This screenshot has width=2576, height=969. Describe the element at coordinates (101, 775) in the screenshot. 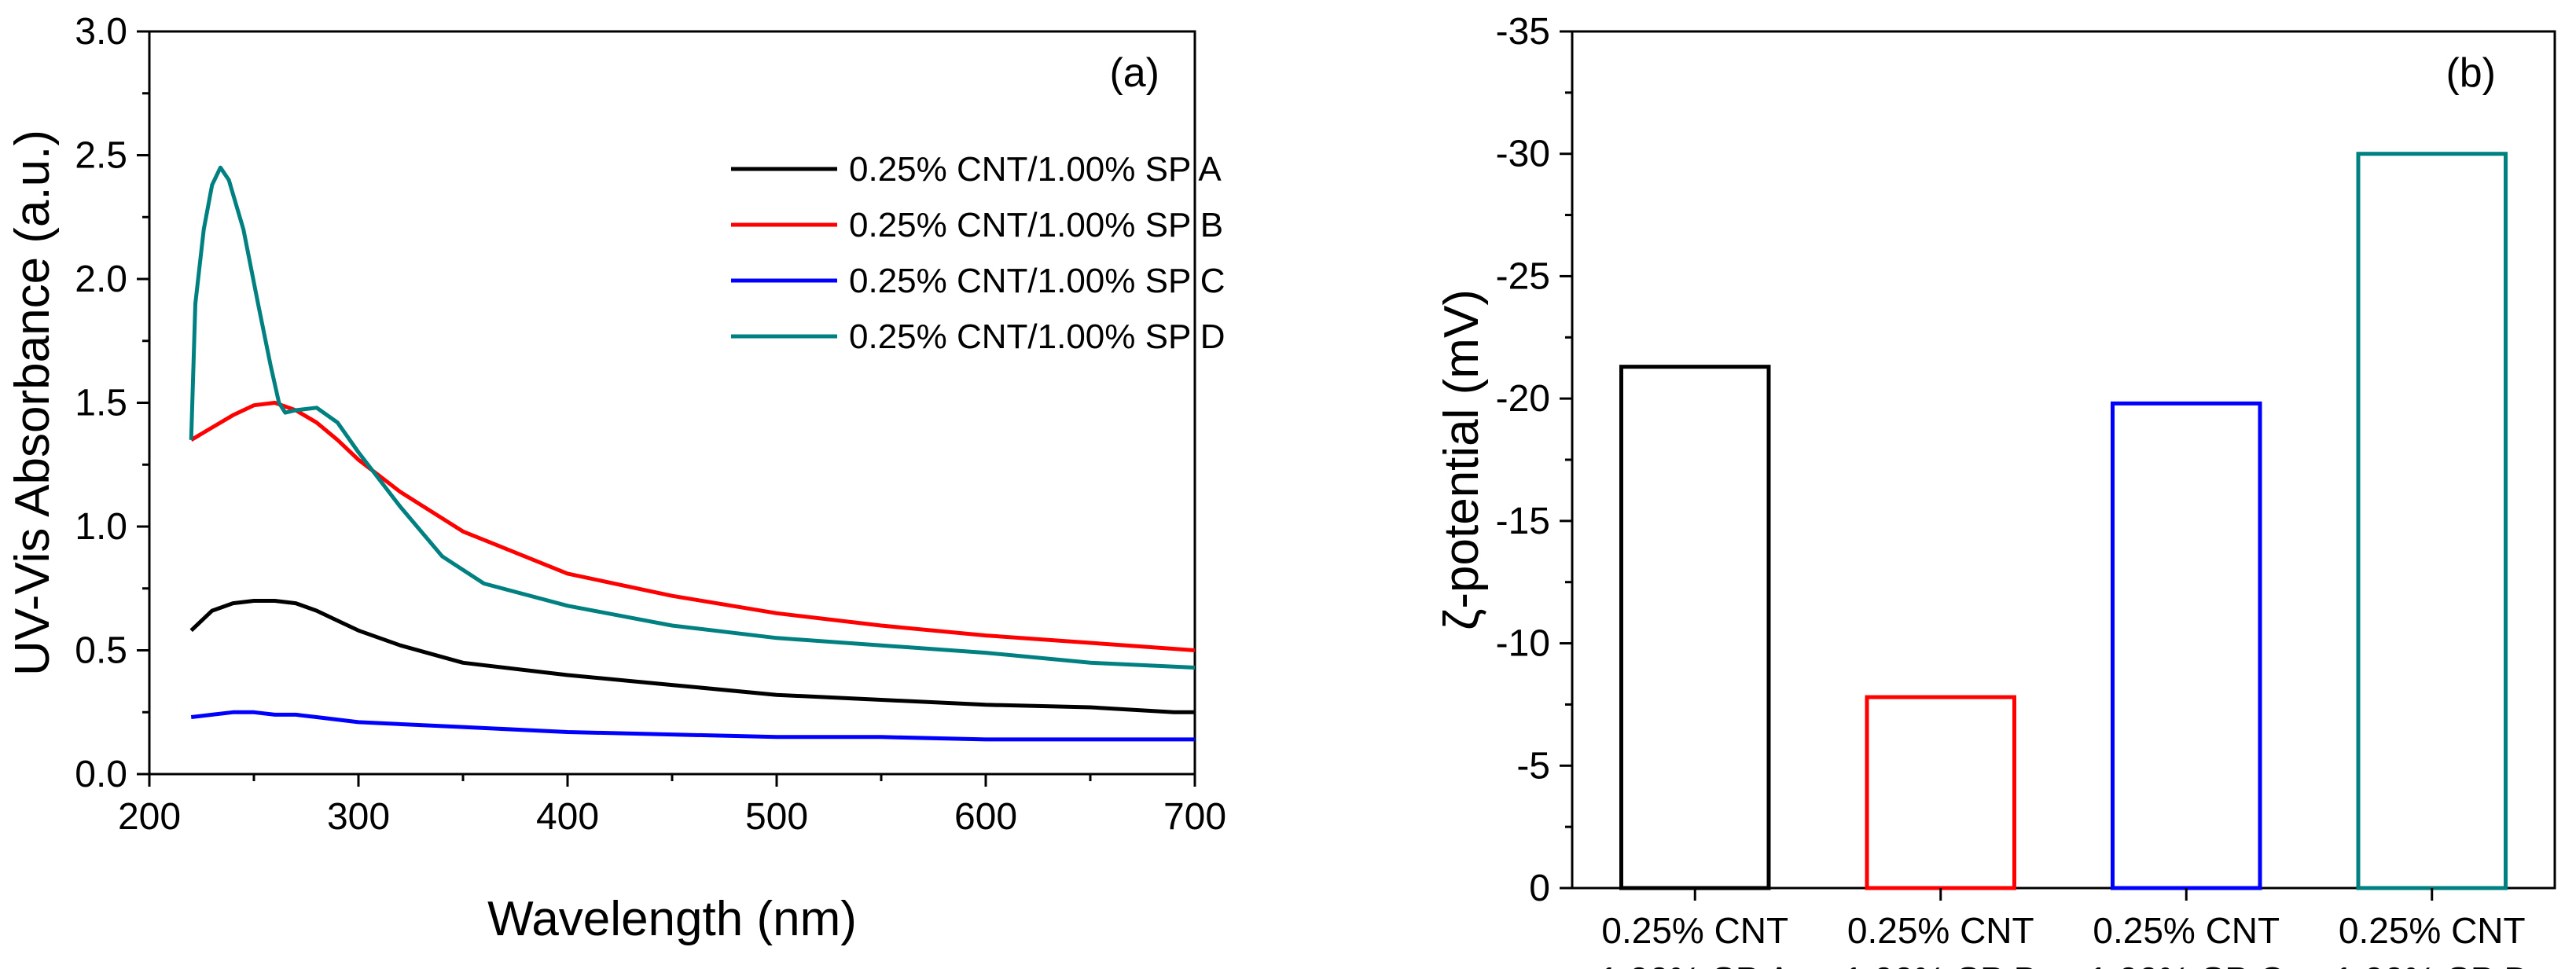

I see `y-tick-label-a: 0.0` at that location.